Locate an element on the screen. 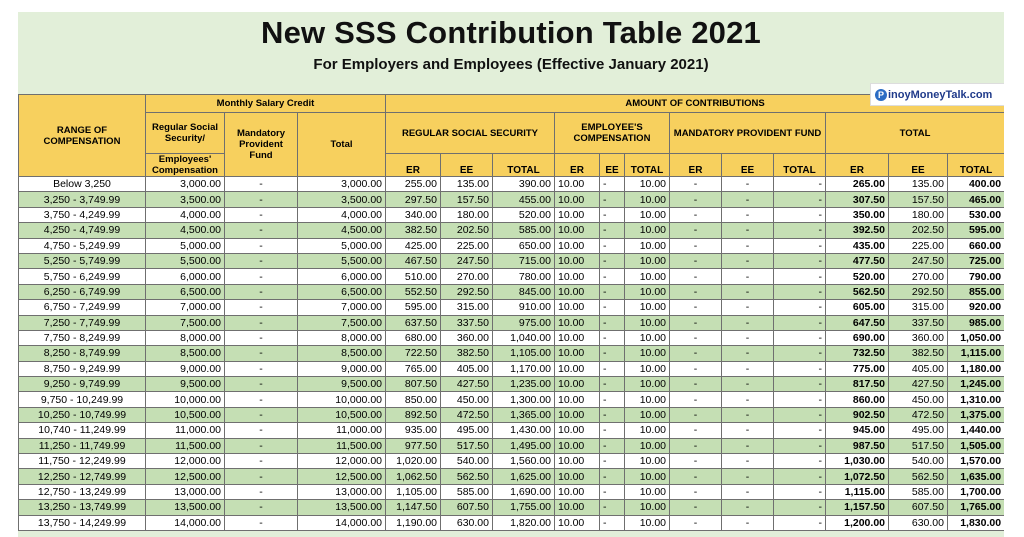 This screenshot has width=1024, height=537. cell-rss-ee: 157.50 is located at coordinates (466, 199).